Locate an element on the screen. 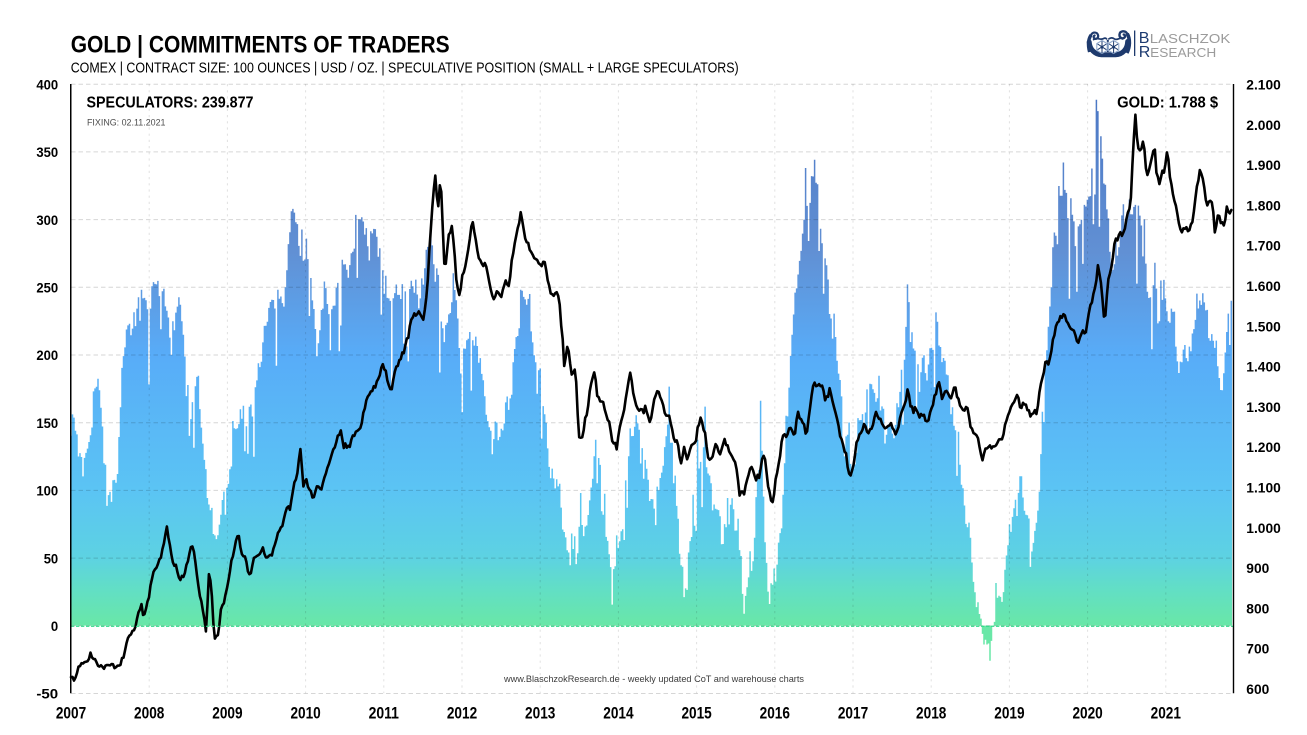 This screenshot has height=735, width=1307. svg-text: 2013 is located at coordinates (540, 712).